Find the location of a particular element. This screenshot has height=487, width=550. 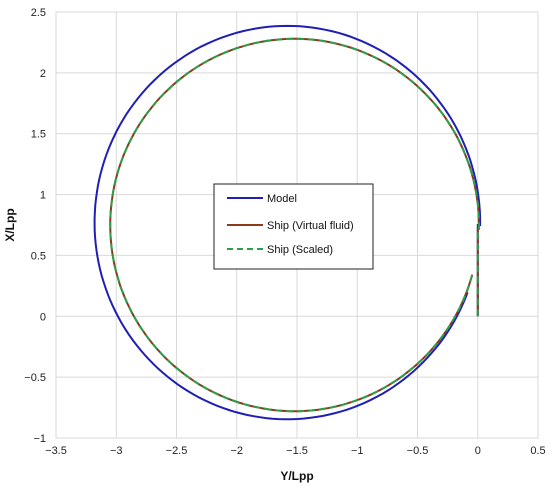

y-tick-label: −0.5 is located at coordinates (35, 378).